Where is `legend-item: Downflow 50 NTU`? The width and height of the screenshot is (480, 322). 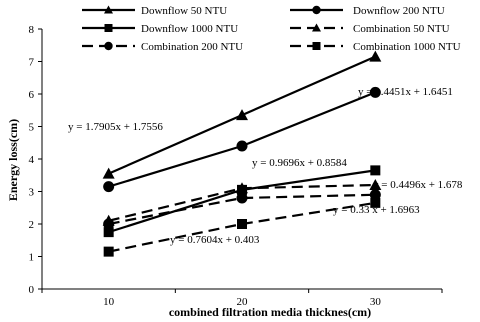 legend-item: Downflow 50 NTU is located at coordinates (154, 11).